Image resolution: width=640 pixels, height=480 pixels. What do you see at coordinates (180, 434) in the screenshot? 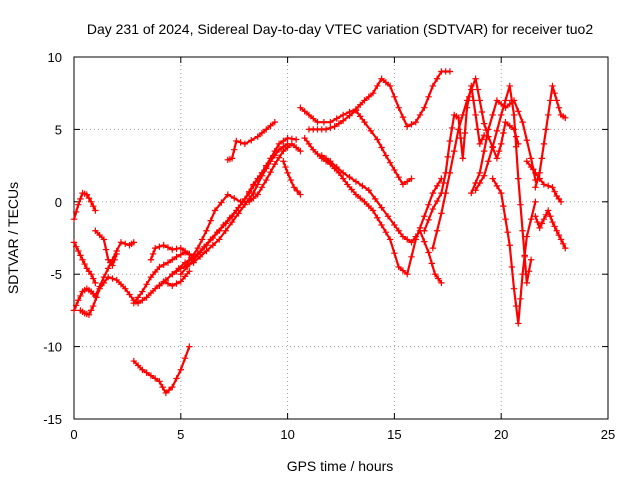
I see `x-tick-label: 5` at bounding box center [180, 434].